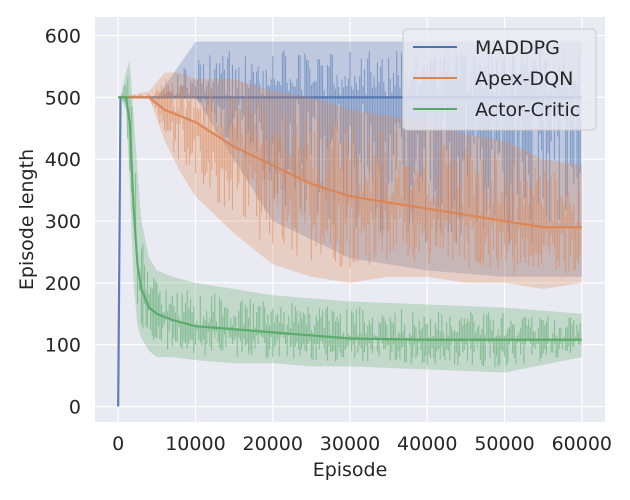  I want to click on y-tick-label: 500, so click(63, 98).